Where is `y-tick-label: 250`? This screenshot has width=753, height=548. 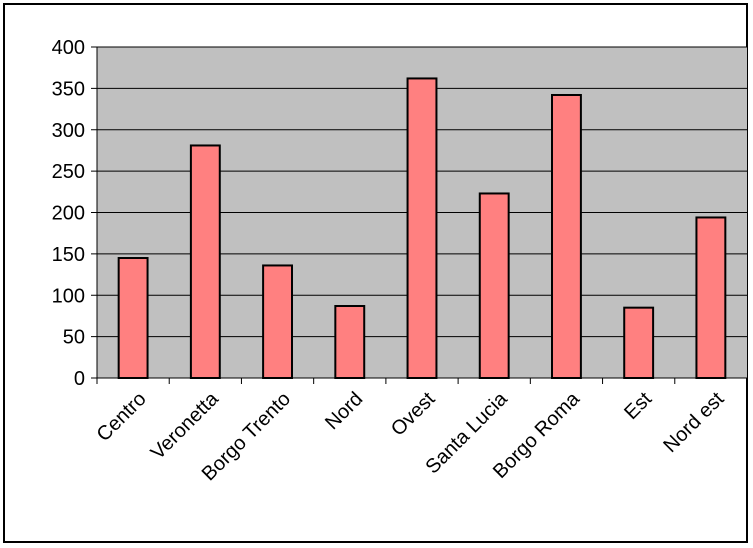 y-tick-label: 250 is located at coordinates (68, 172).